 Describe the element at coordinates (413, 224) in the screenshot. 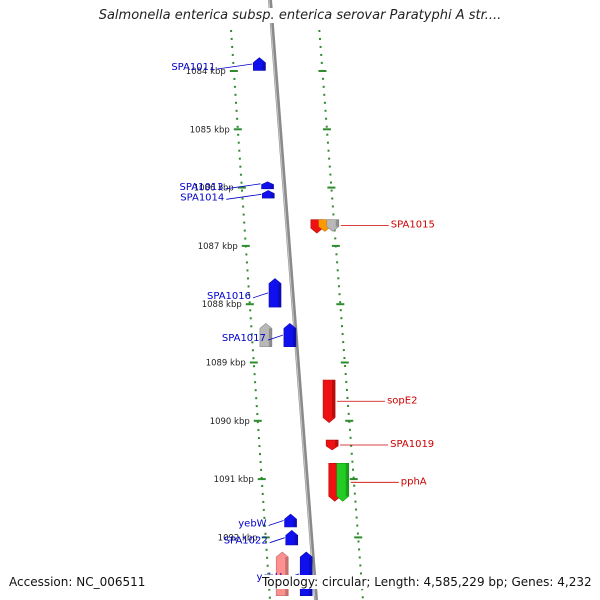

I see `gene-label: SPA1015` at that location.